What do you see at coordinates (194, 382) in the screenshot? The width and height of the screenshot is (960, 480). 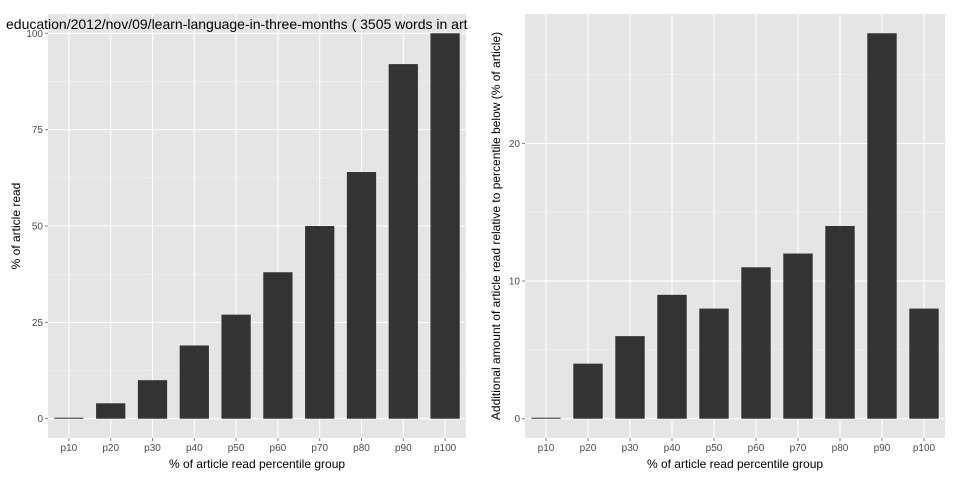 I see `left-bar-p40` at bounding box center [194, 382].